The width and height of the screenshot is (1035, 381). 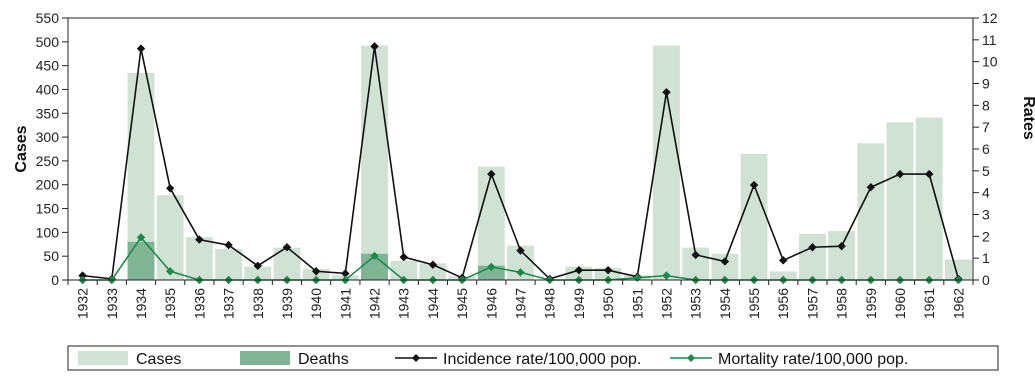 What do you see at coordinates (55, 280) in the screenshot?
I see `y-tick-label-0: 0` at bounding box center [55, 280].